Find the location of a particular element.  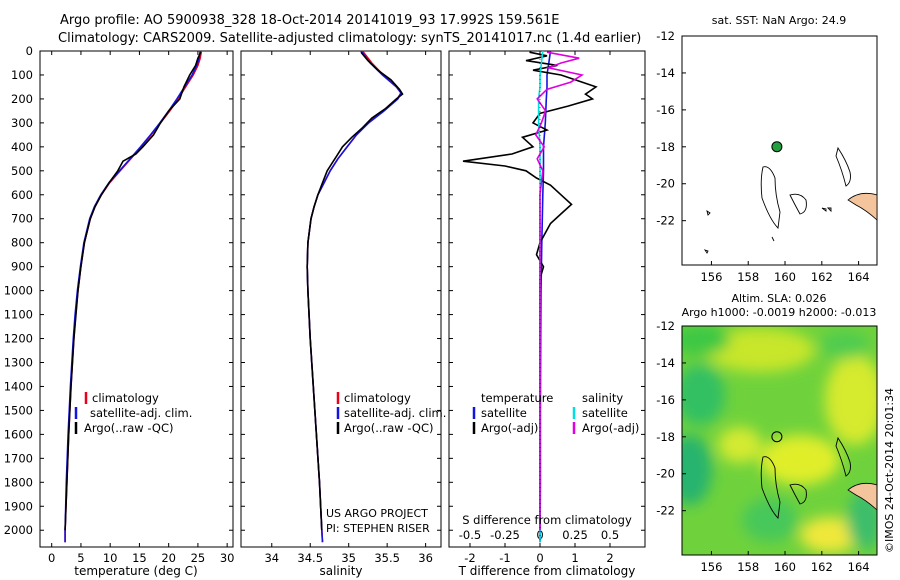

series-salinity-argo-adj is located at coordinates (559, 291).